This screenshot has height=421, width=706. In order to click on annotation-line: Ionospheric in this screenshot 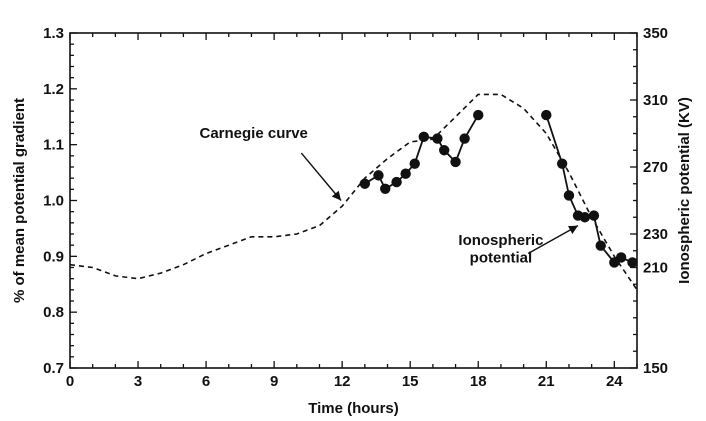, I will do `click(500, 240)`.